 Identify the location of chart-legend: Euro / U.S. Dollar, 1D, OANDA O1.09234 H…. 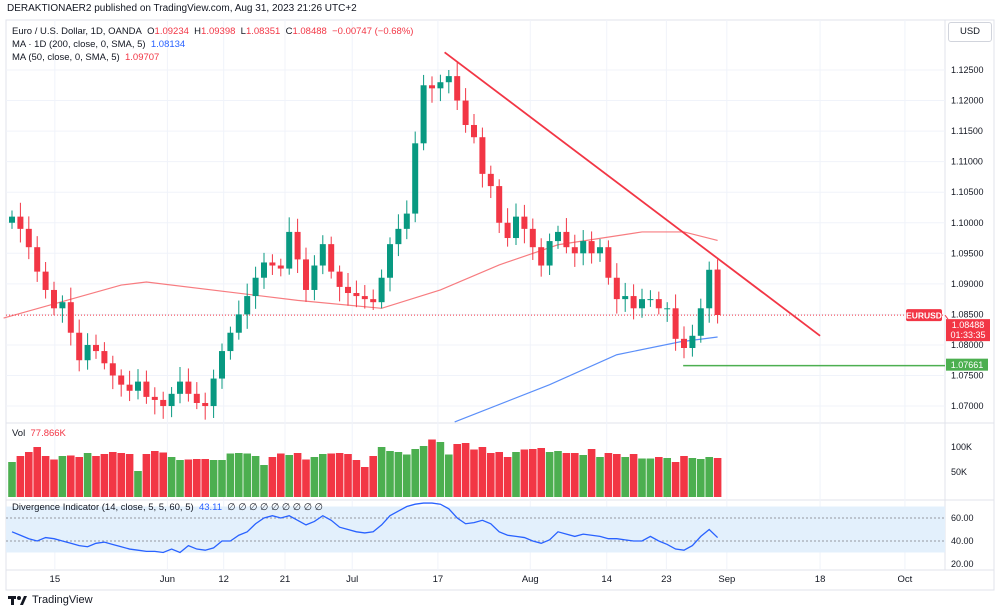
(212, 44).